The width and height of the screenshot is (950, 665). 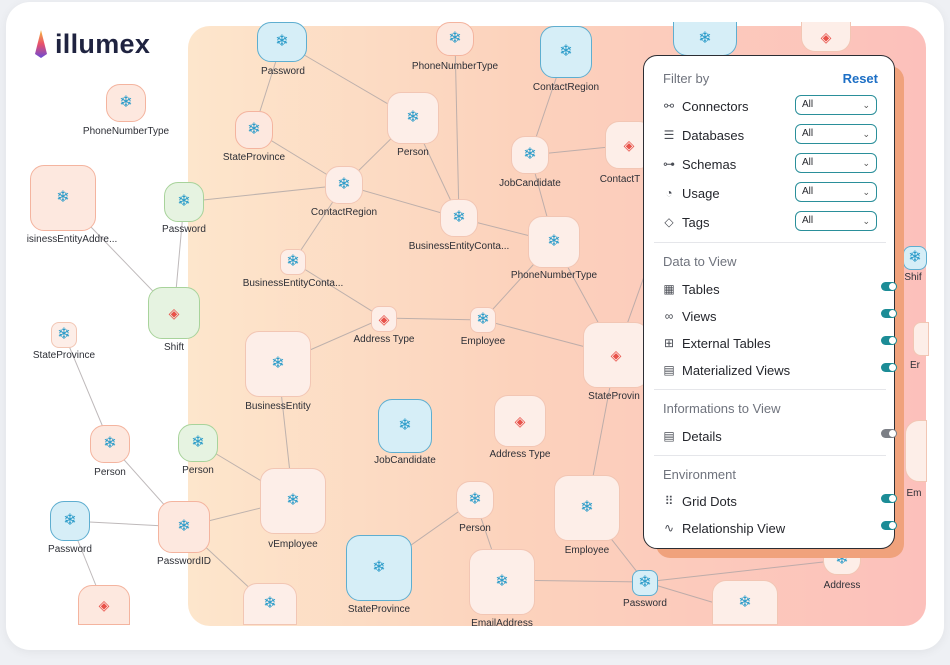 I want to click on node-label: Em, so click(x=914, y=493).